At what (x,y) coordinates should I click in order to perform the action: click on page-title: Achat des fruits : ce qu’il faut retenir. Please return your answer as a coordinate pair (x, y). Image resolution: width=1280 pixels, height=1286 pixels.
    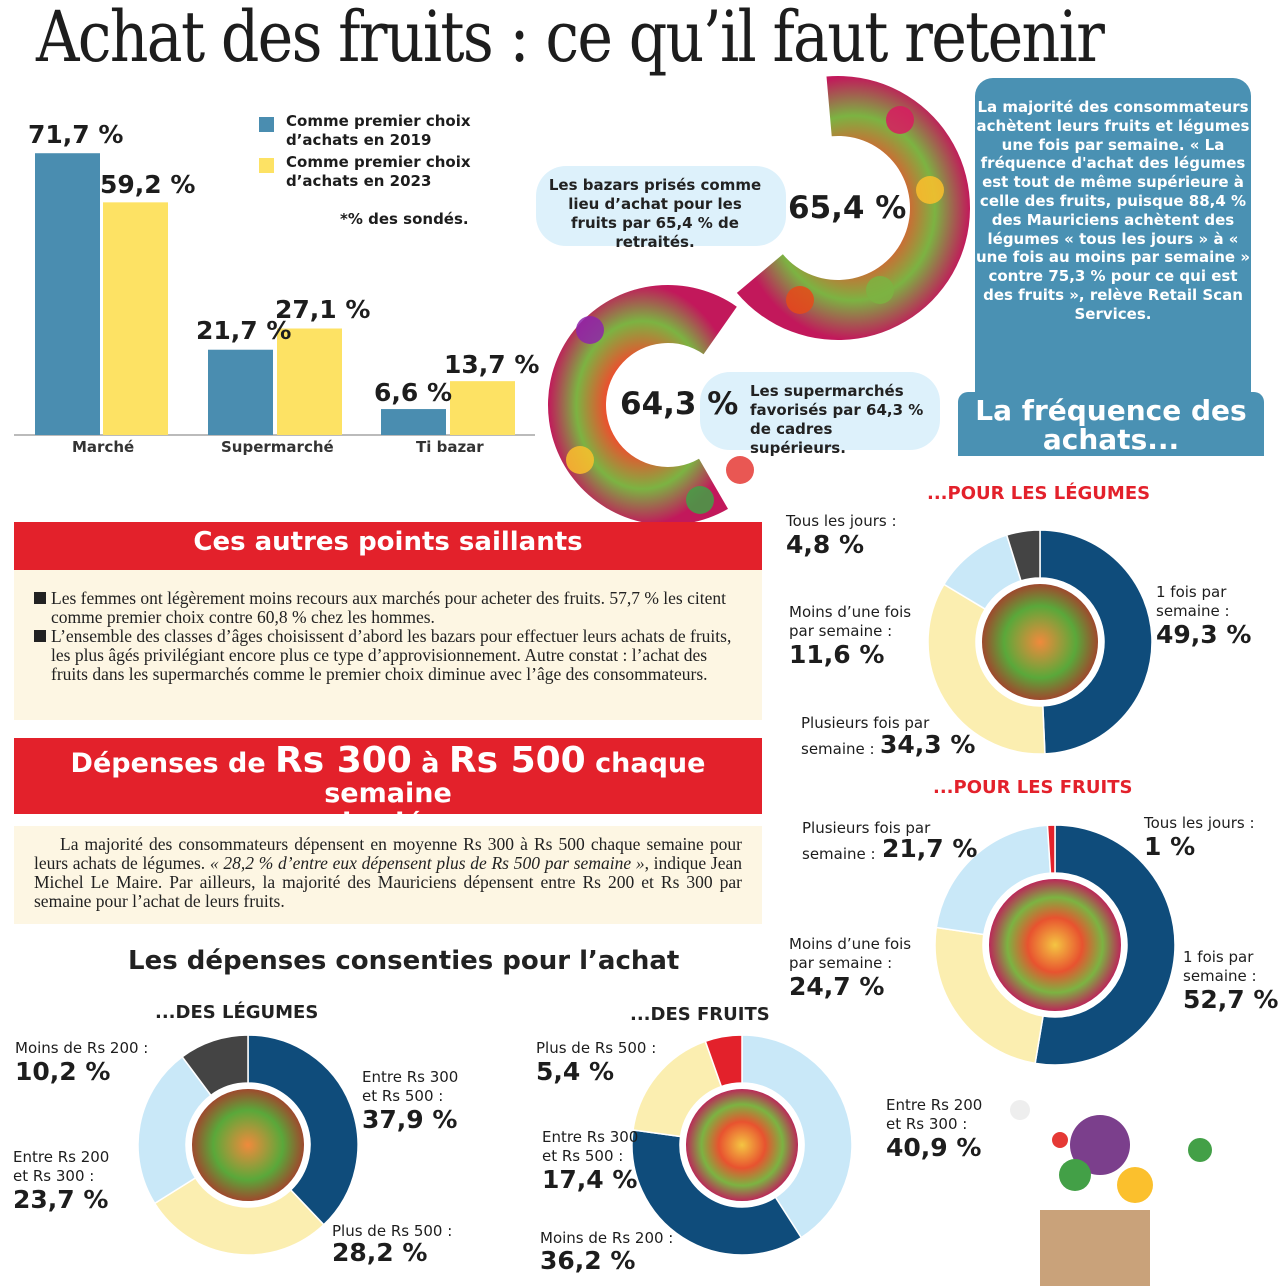
    Looking at the image, I should click on (570, 39).